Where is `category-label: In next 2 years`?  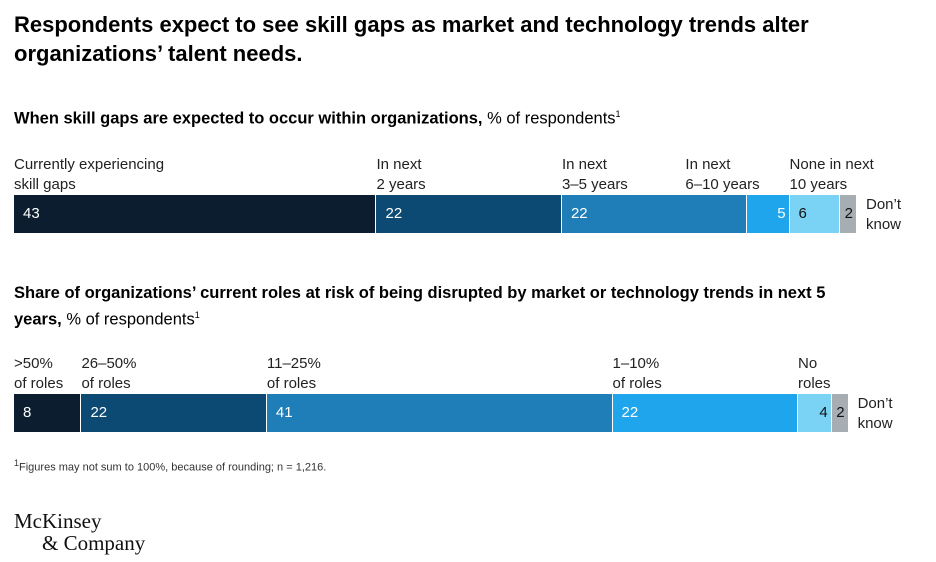
category-label: In next 2 years is located at coordinates (401, 174).